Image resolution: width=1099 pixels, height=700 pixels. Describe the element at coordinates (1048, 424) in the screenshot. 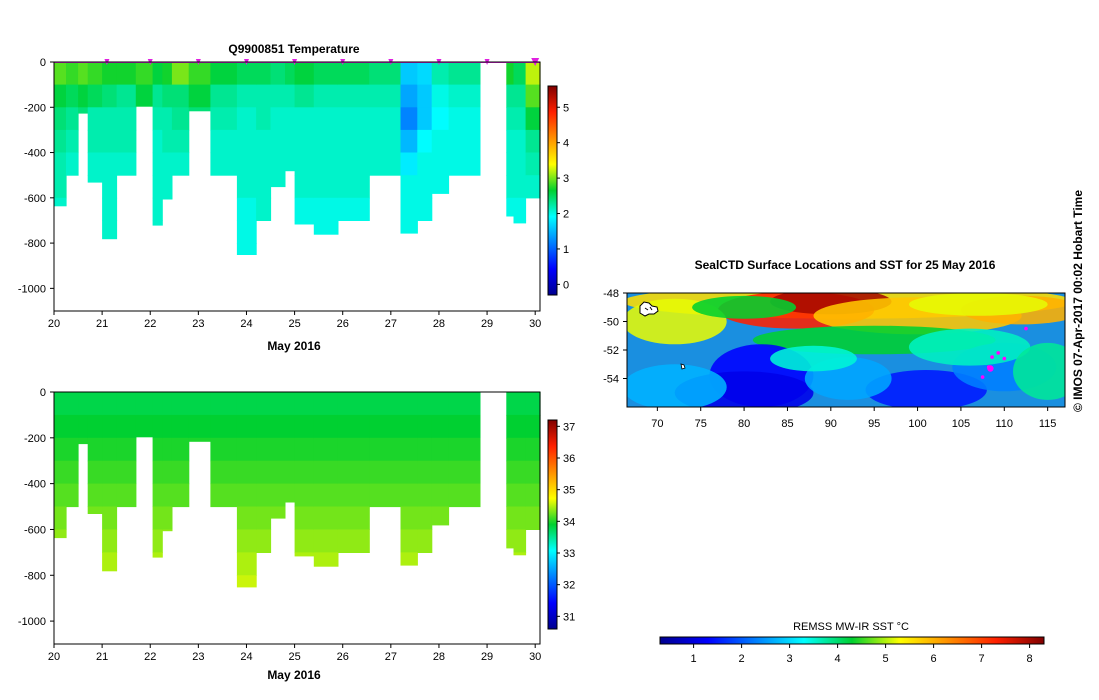

I see `map-x-tick-label: 115` at that location.